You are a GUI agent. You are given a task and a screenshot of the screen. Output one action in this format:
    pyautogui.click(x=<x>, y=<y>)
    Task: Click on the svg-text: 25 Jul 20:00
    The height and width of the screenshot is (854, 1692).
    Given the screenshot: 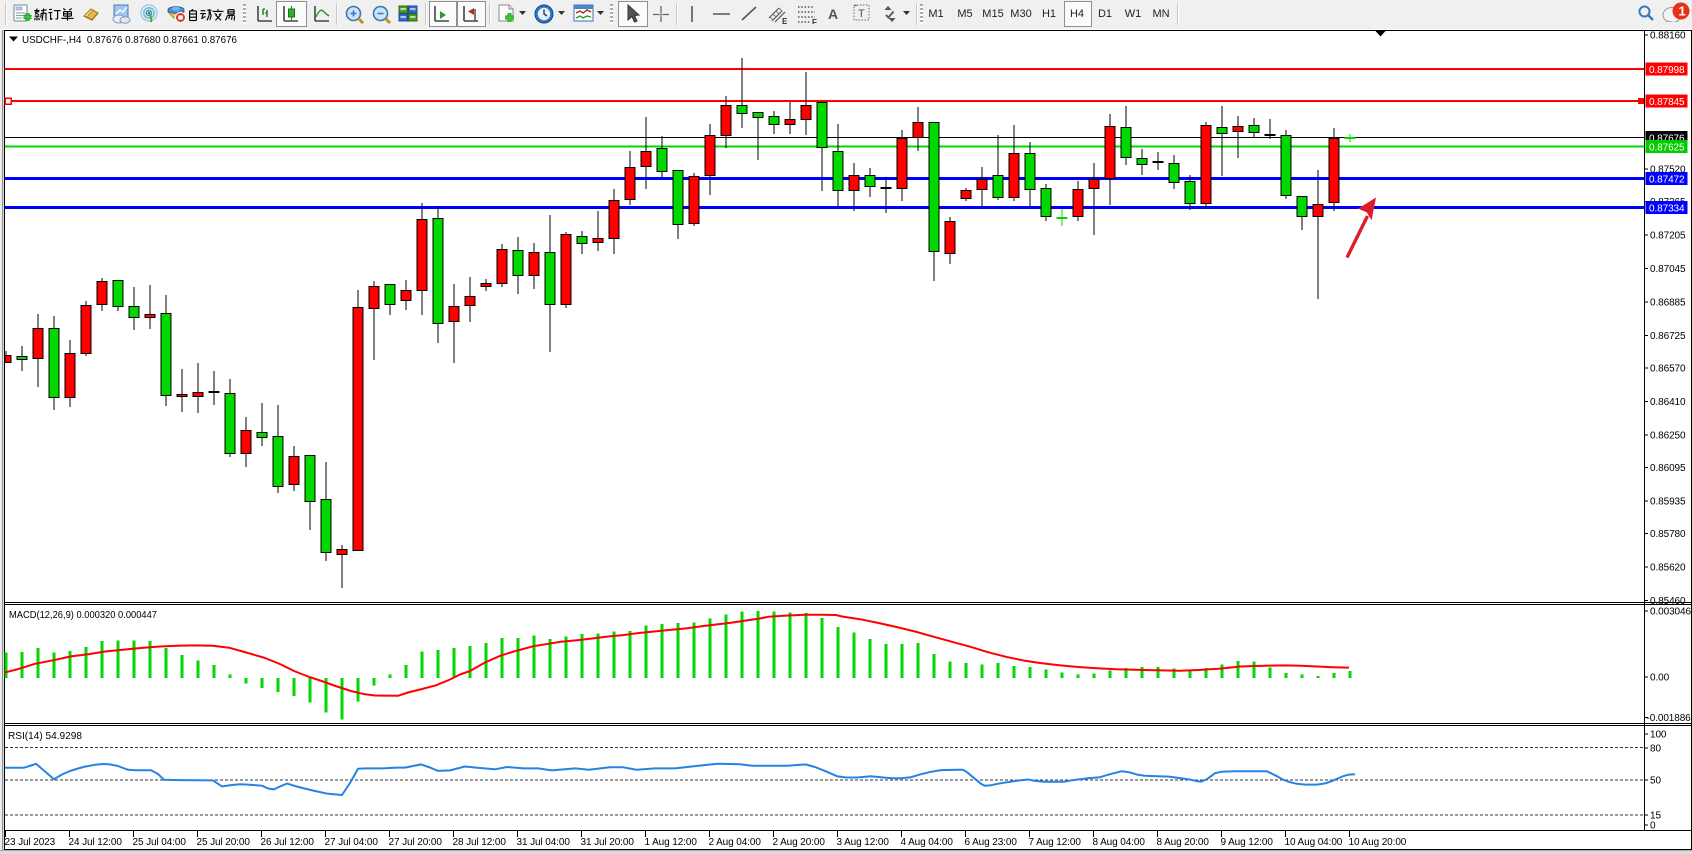 What is the action you would take?
    pyautogui.click(x=224, y=842)
    